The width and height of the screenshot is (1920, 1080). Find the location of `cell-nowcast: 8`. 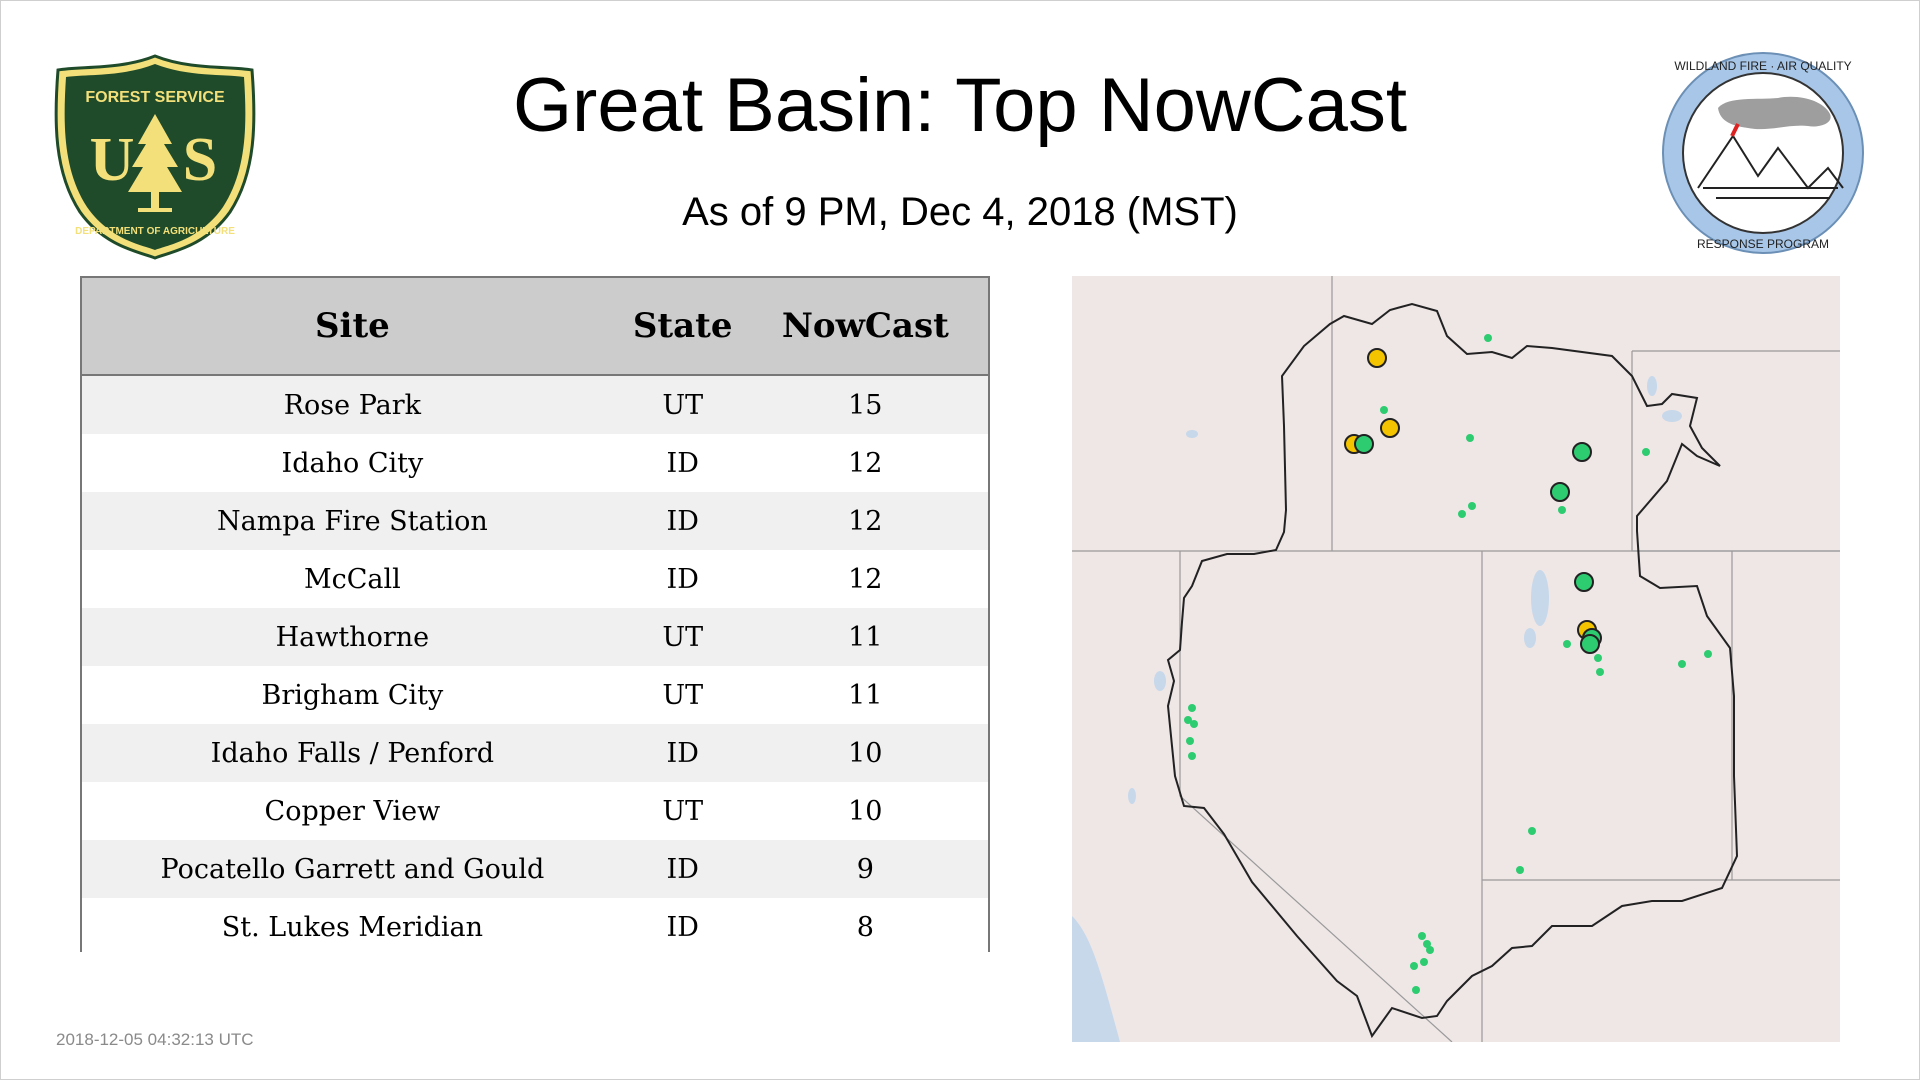

cell-nowcast: 8 is located at coordinates (865, 927).